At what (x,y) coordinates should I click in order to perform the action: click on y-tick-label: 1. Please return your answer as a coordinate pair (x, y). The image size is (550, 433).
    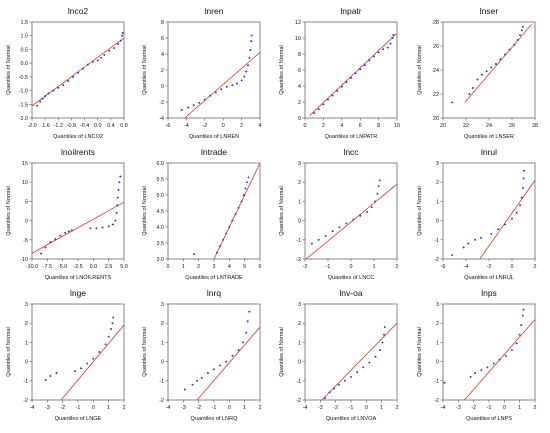
    Looking at the image, I should click on (162, 343).